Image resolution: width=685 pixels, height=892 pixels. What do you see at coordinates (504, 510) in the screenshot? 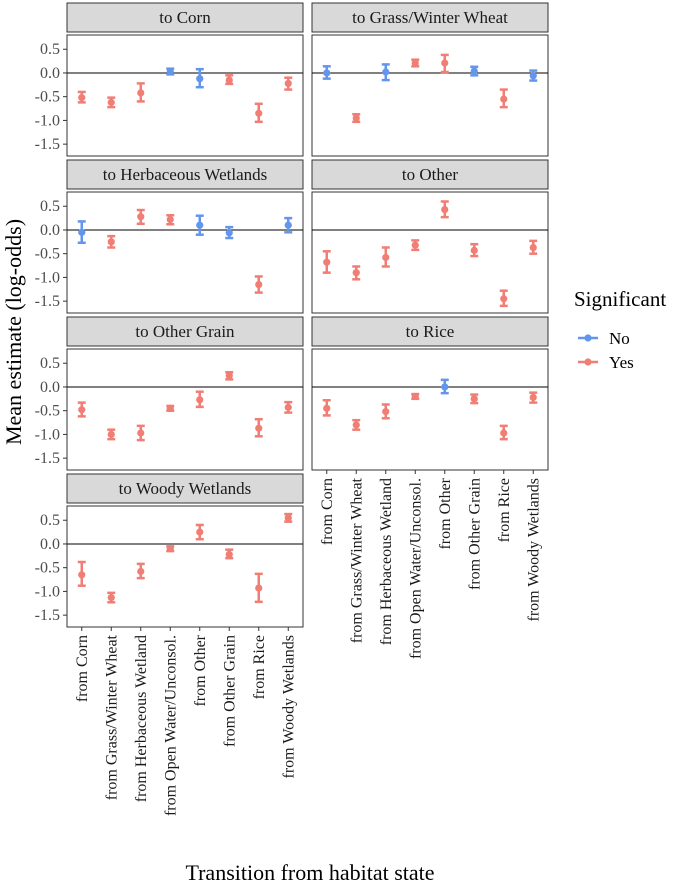
I see `x-tick-label: from Rice` at bounding box center [504, 510].